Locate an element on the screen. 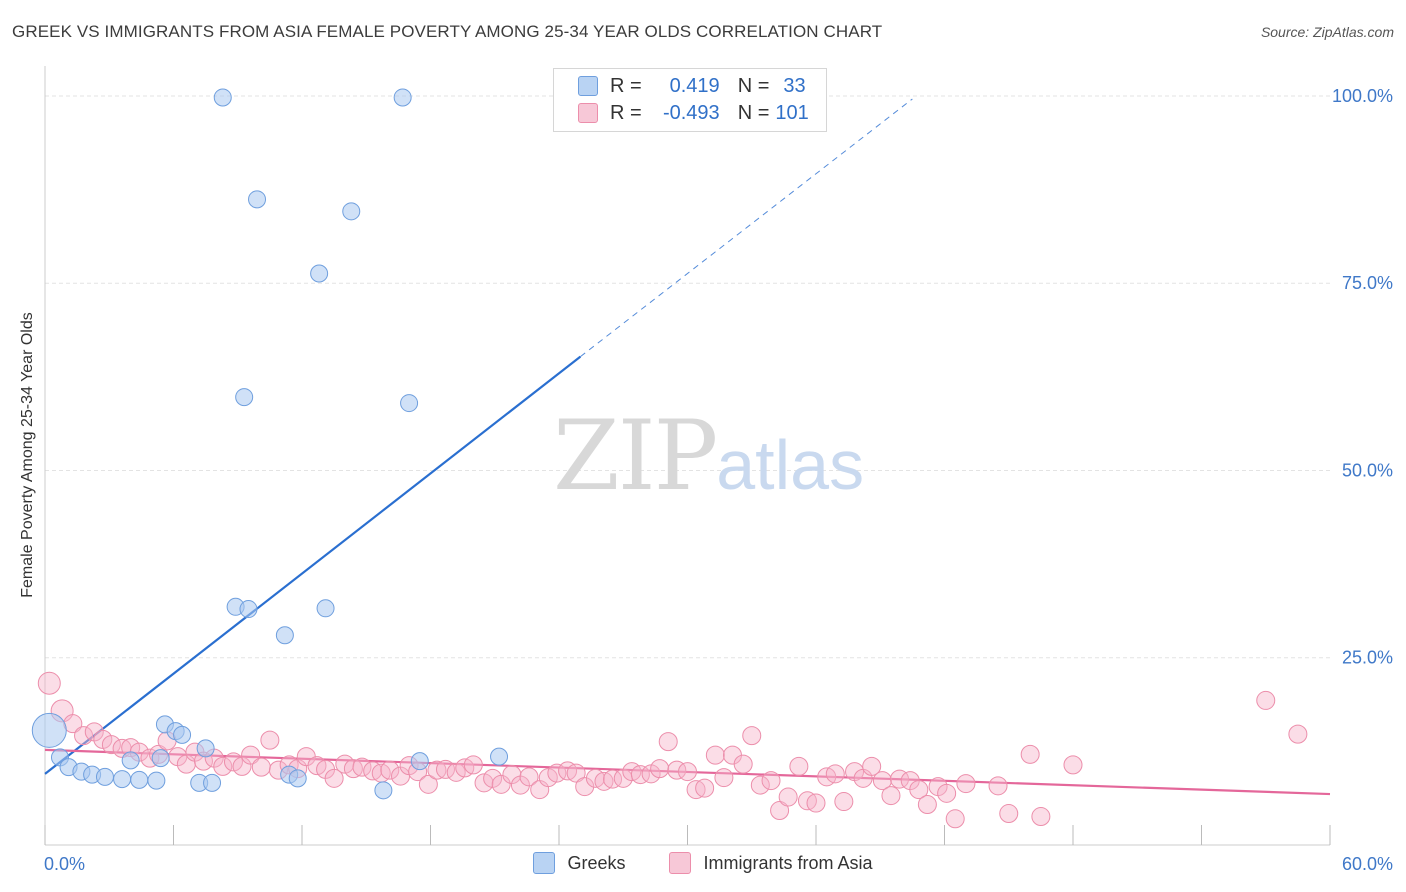 The height and width of the screenshot is (892, 1406). greeks-n-value: 33 is located at coordinates (794, 85).